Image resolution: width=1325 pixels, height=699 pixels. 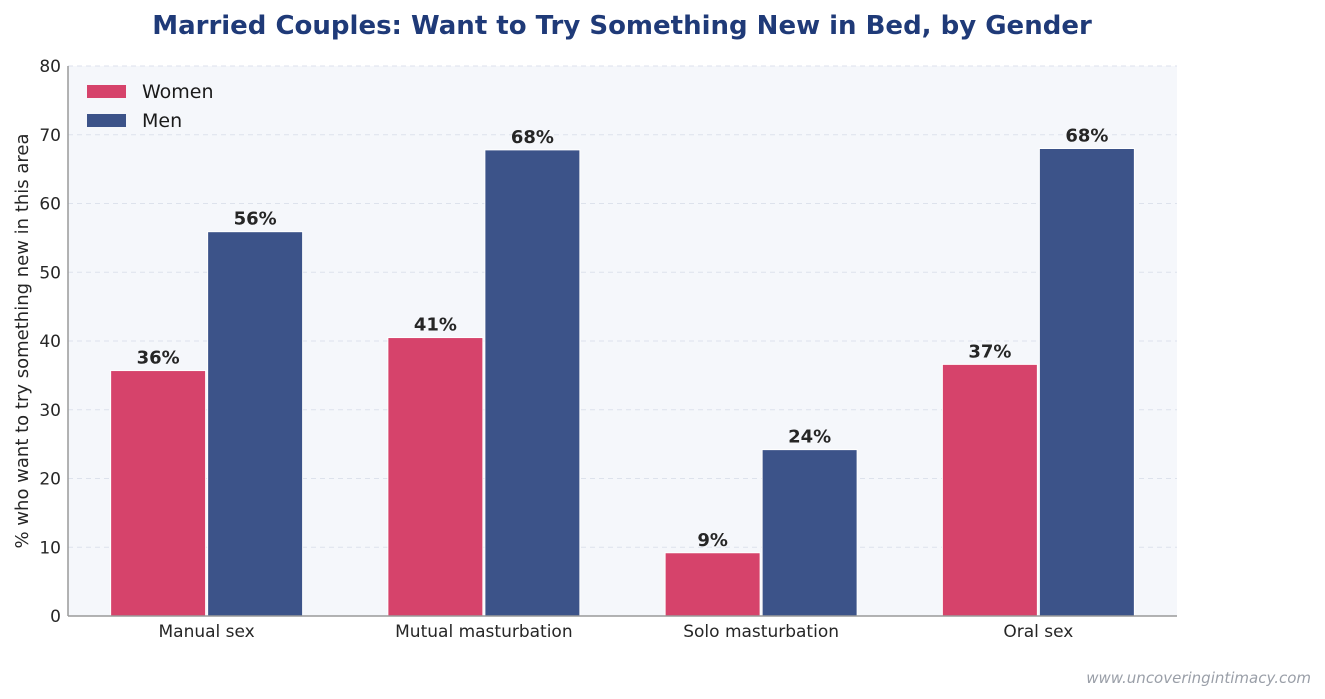 What do you see at coordinates (50, 205) in the screenshot?
I see `y-tick-label: 60` at bounding box center [50, 205].